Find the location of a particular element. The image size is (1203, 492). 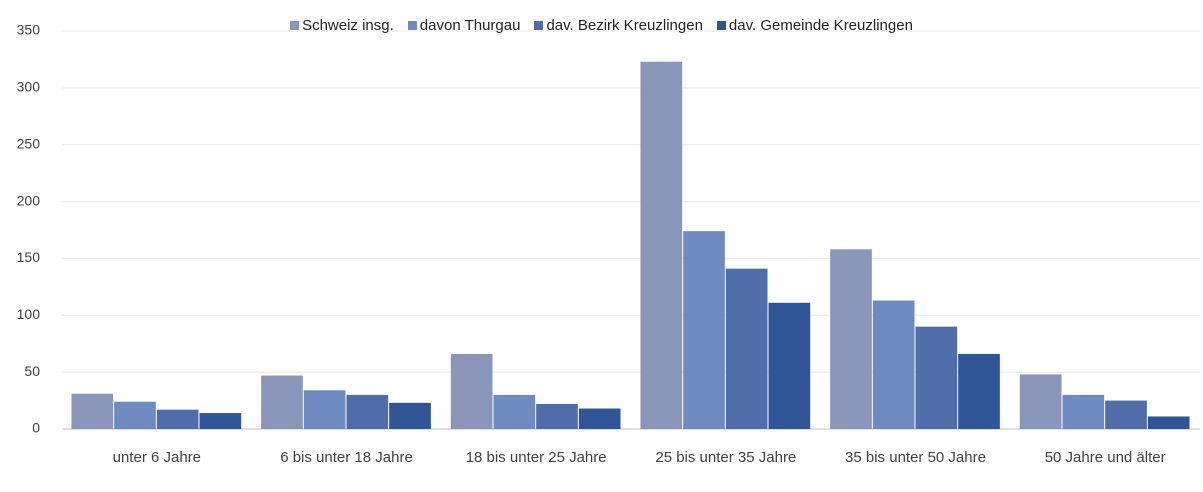

legend-label: dav. Gemeinde Kreuzlingen is located at coordinates (820, 25).